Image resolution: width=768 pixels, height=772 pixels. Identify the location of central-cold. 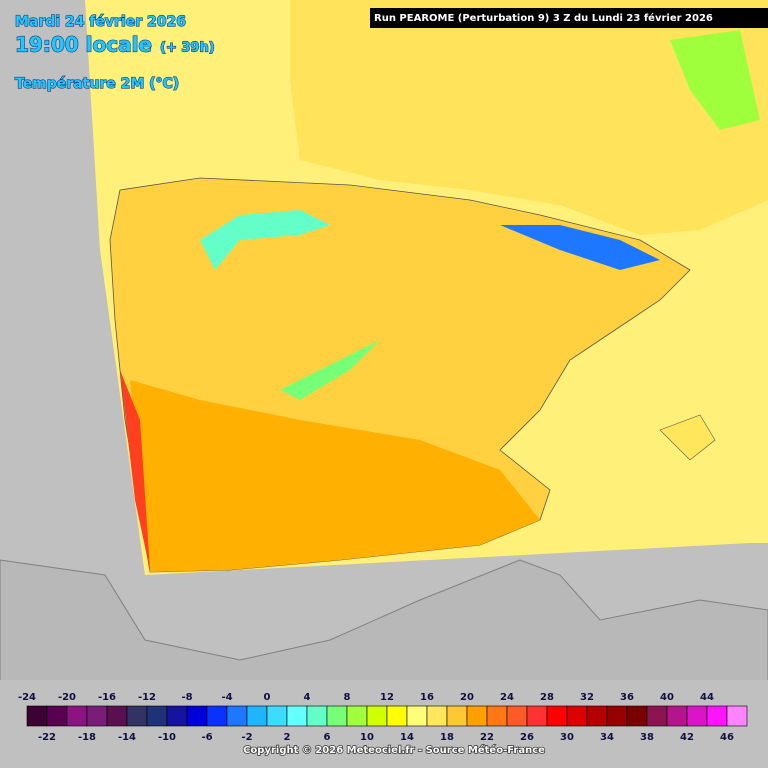
(330, 370).